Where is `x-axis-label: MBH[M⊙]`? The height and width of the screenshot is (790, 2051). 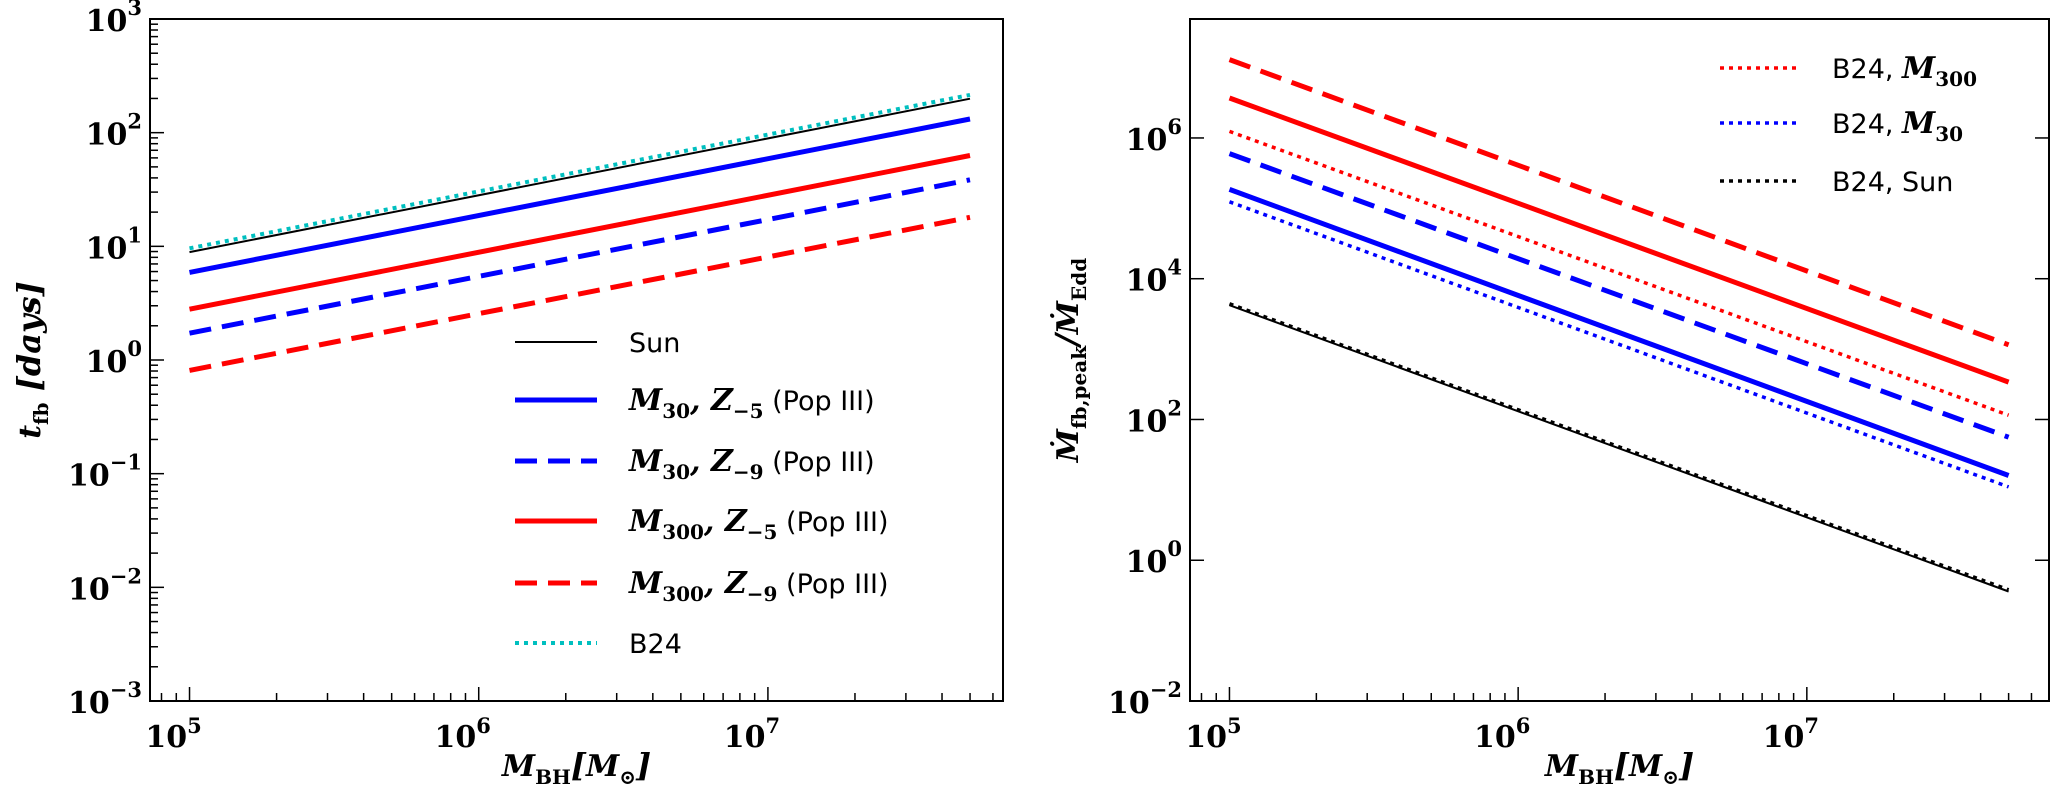 x-axis-label: MBH[M⊙] is located at coordinates (1619, 767).